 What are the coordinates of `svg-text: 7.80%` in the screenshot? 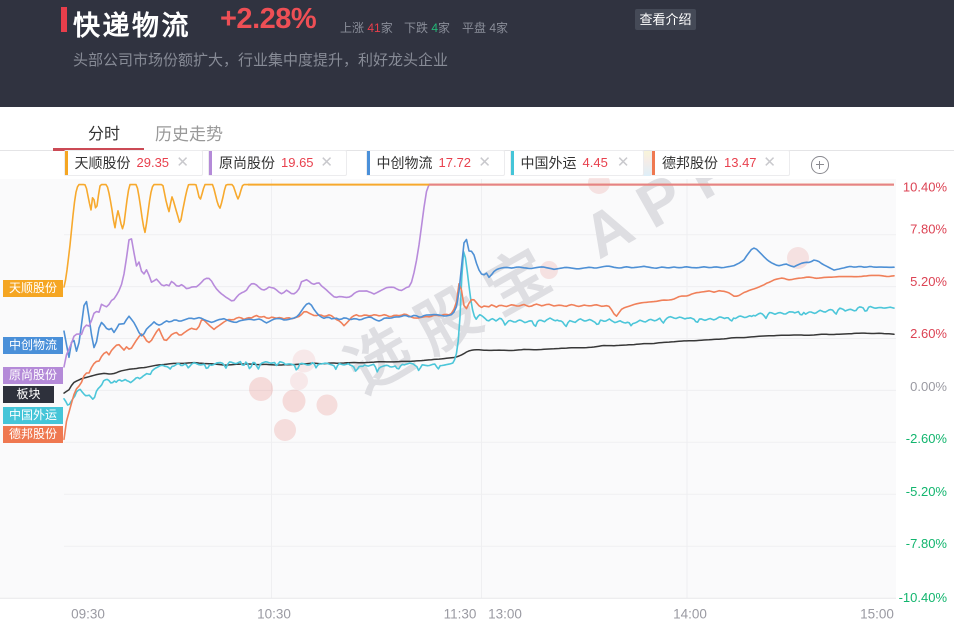 It's located at (928, 229).